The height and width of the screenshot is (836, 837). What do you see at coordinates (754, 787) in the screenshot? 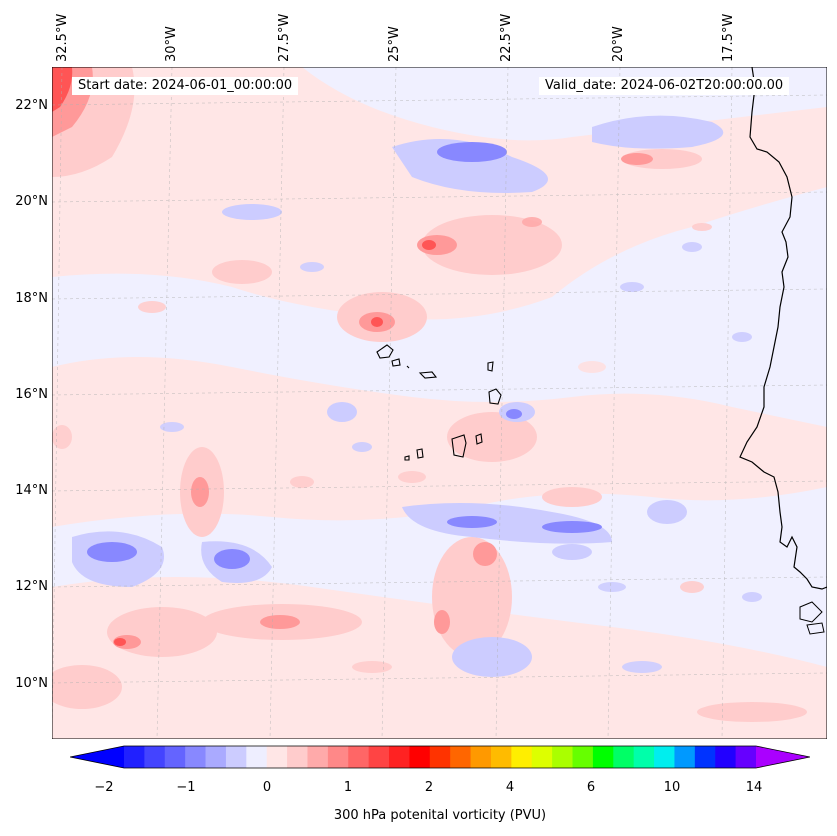
I see `colorbar-tick-14: 14` at bounding box center [754, 787].